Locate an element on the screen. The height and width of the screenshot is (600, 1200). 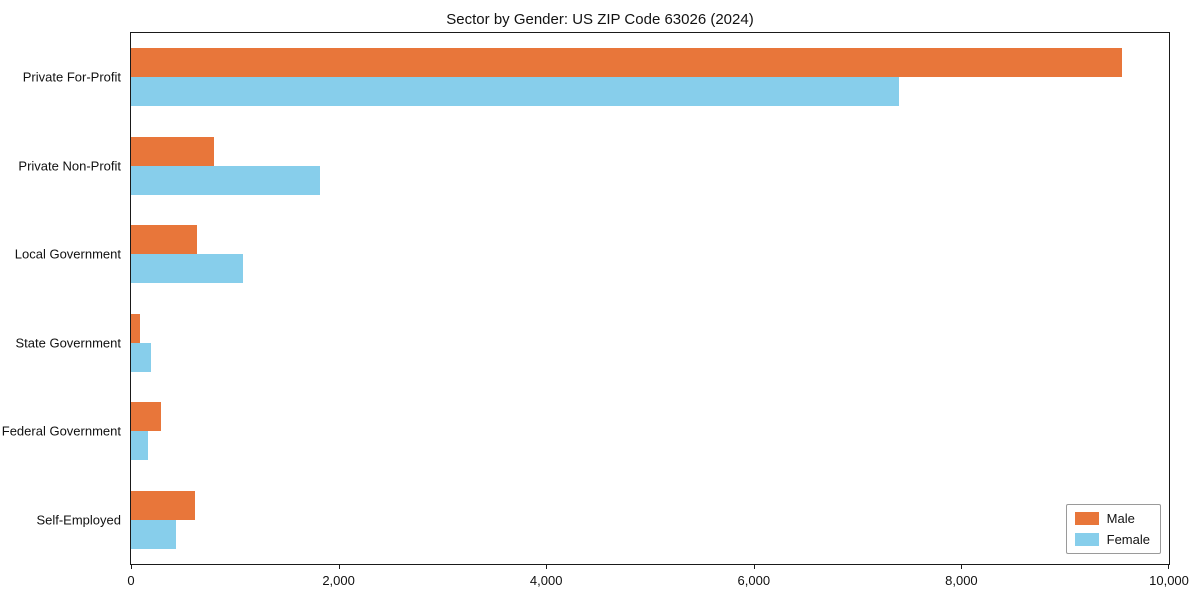
legend-entry-female: Female is located at coordinates (1112, 539).